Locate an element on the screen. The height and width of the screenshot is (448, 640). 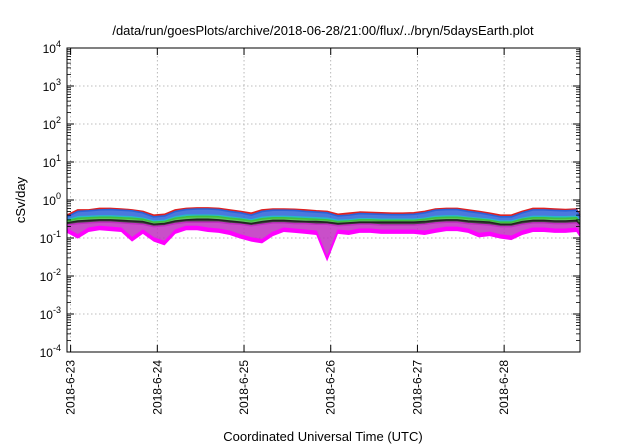
y-axis-label: cSv/day is located at coordinates (20, 199).